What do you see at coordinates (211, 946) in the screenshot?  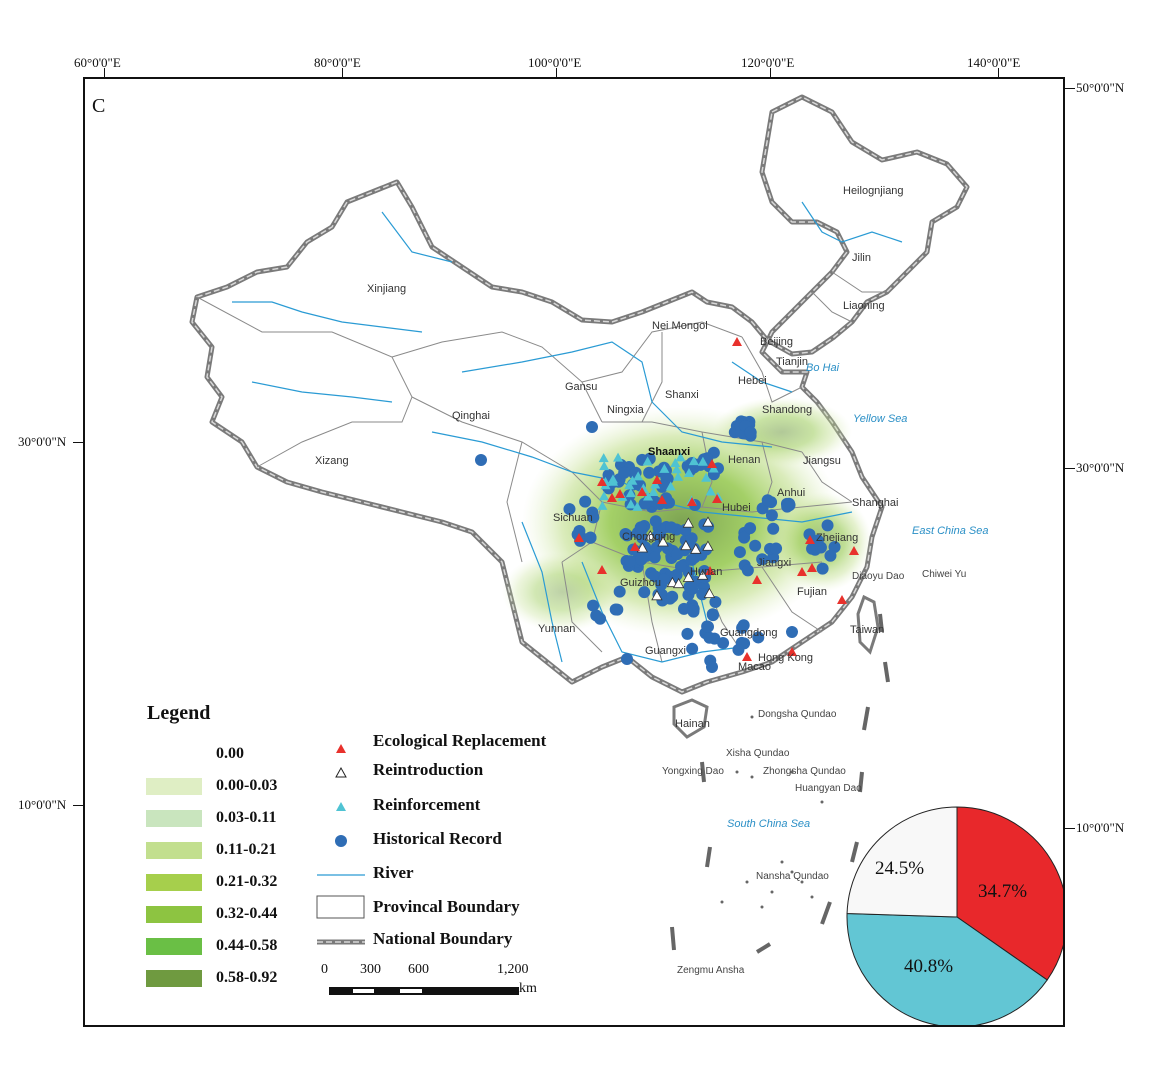 I see `legend-class-6: 0.44-0.58` at bounding box center [211, 946].